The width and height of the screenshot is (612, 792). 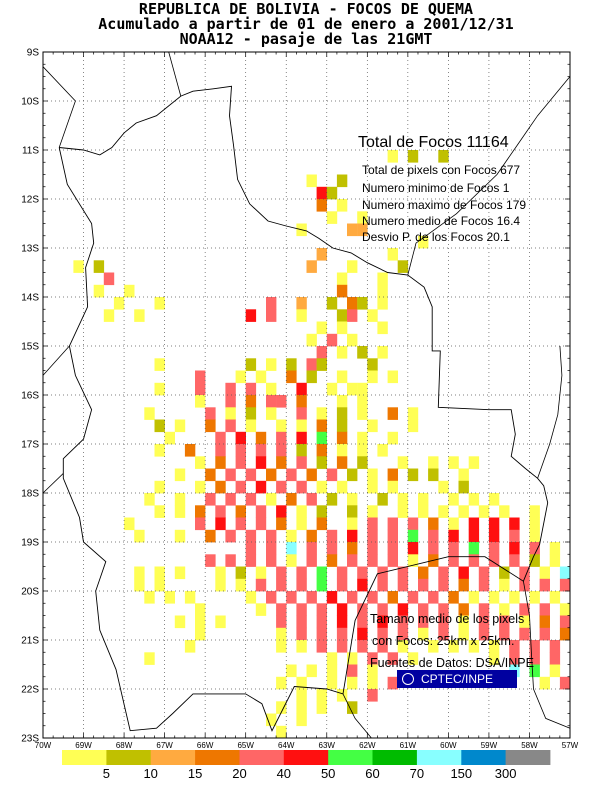 What do you see at coordinates (547, 655) in the screenshot?
I see `paraguay-brazil-border` at bounding box center [547, 655].